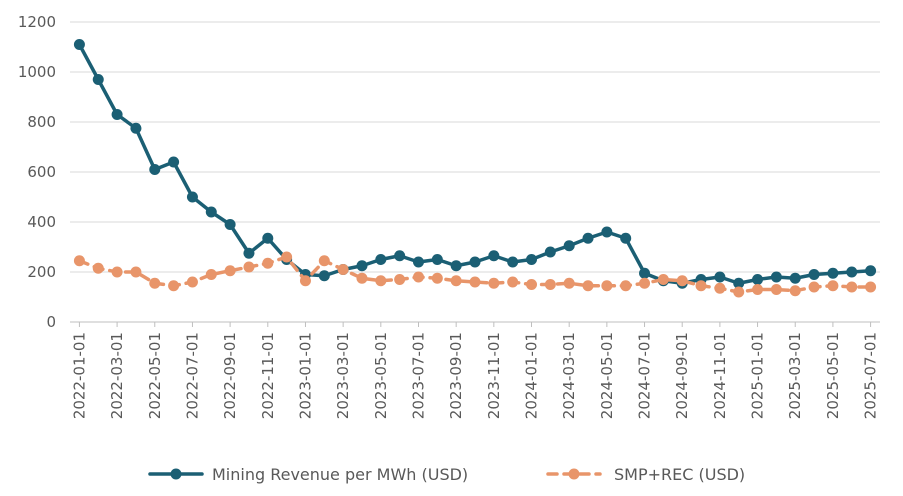  What do you see at coordinates (79, 375) in the screenshot?
I see `x-tick-label: 2022-01-01` at bounding box center [79, 375].